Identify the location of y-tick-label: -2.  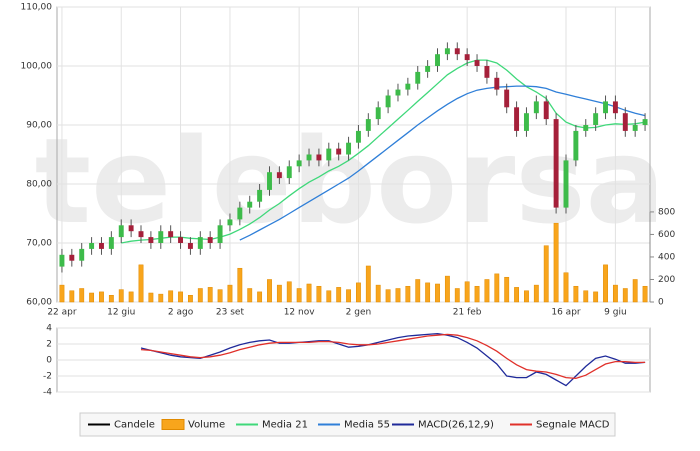
(47, 377).